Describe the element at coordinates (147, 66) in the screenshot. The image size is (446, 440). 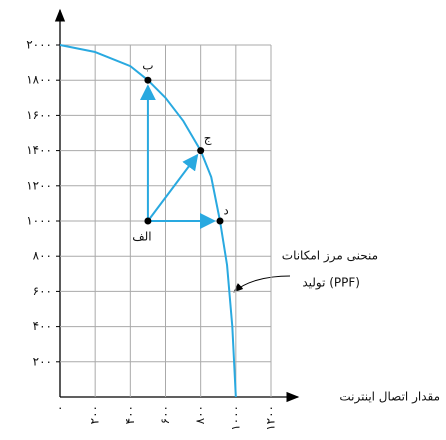
I see `point-label: ب` at that location.